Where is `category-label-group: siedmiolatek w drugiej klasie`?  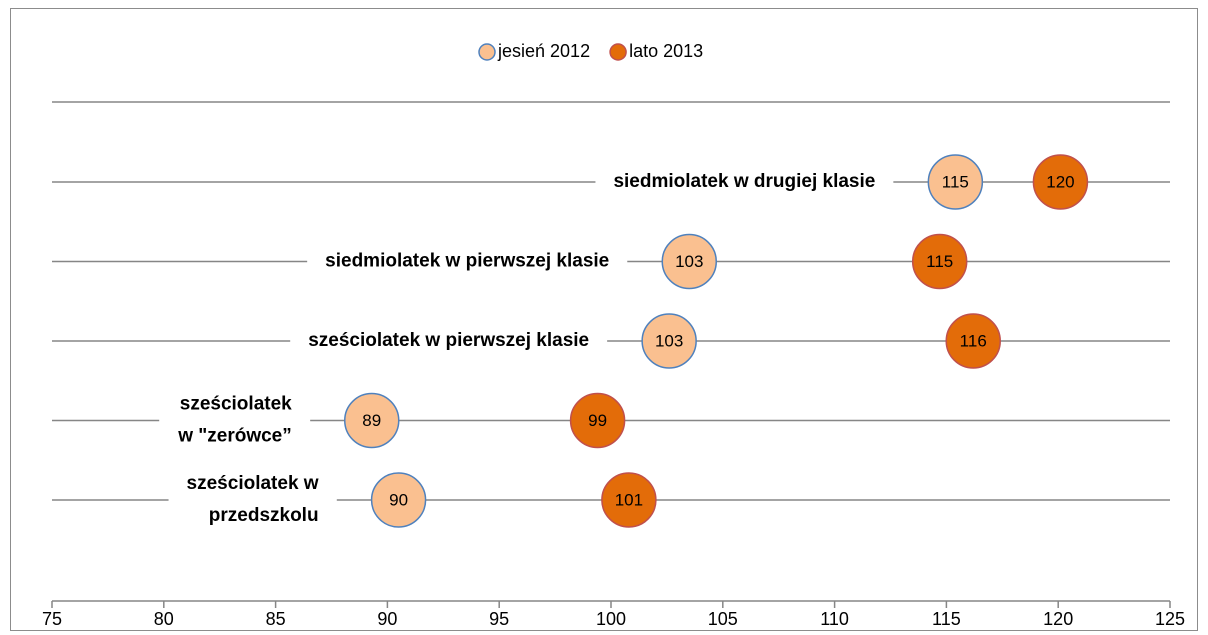 category-label-group: siedmiolatek w drugiej klasie is located at coordinates (744, 182).